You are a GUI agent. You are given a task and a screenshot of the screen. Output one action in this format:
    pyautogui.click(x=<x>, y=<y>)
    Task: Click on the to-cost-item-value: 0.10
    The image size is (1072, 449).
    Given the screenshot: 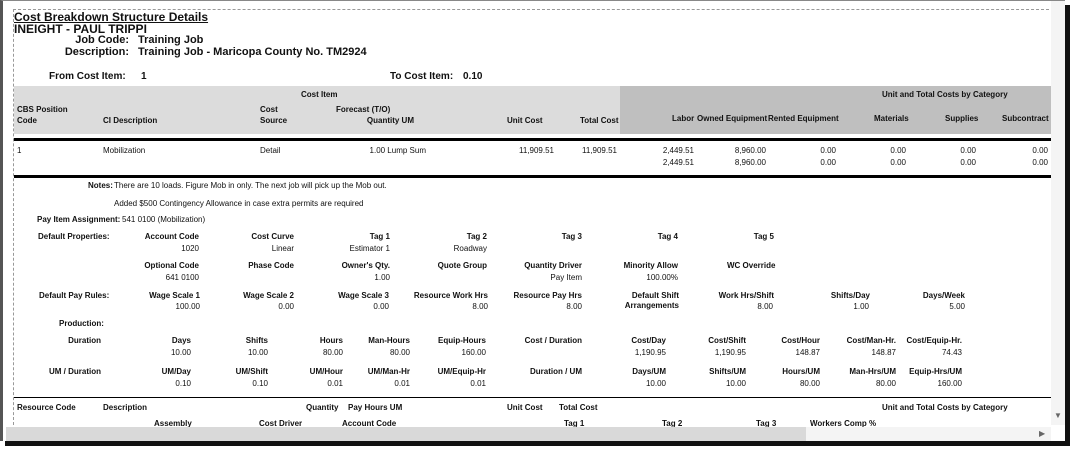 What is the action you would take?
    pyautogui.click(x=473, y=76)
    